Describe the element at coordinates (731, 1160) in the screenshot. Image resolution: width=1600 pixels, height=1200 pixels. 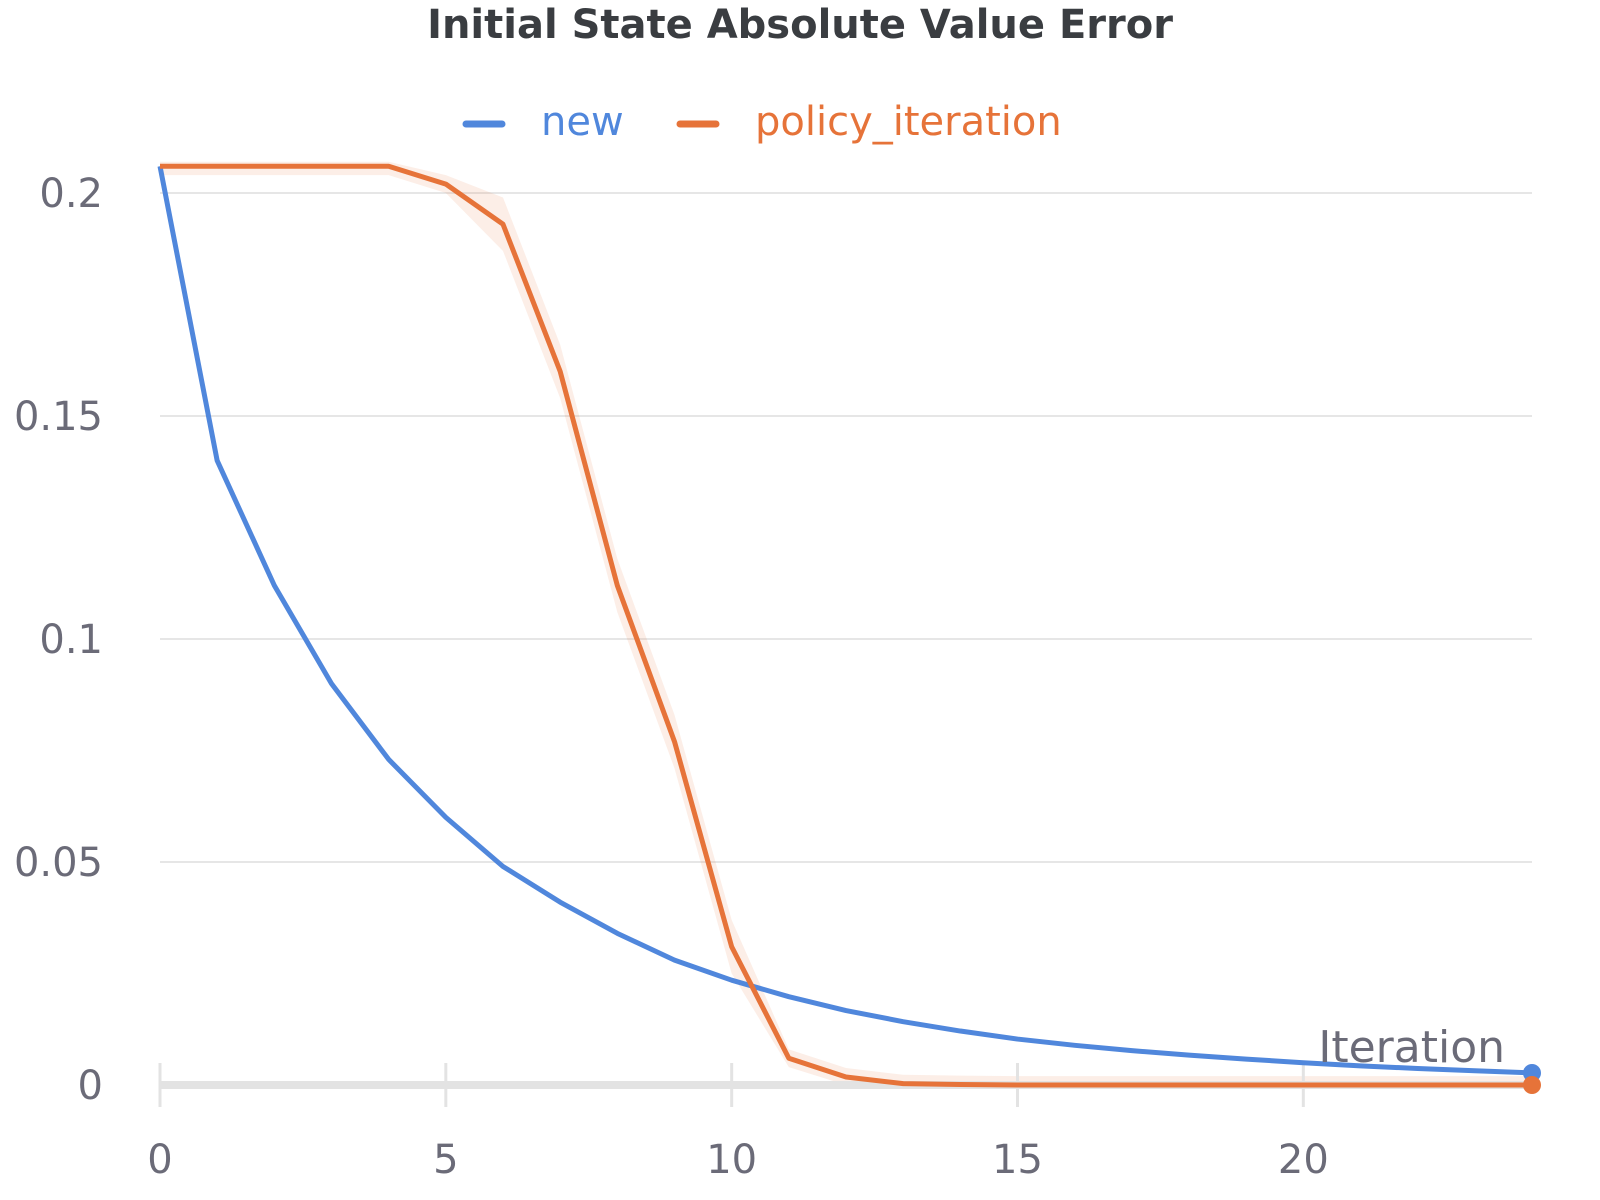
I see `x-tick-label: 10` at that location.